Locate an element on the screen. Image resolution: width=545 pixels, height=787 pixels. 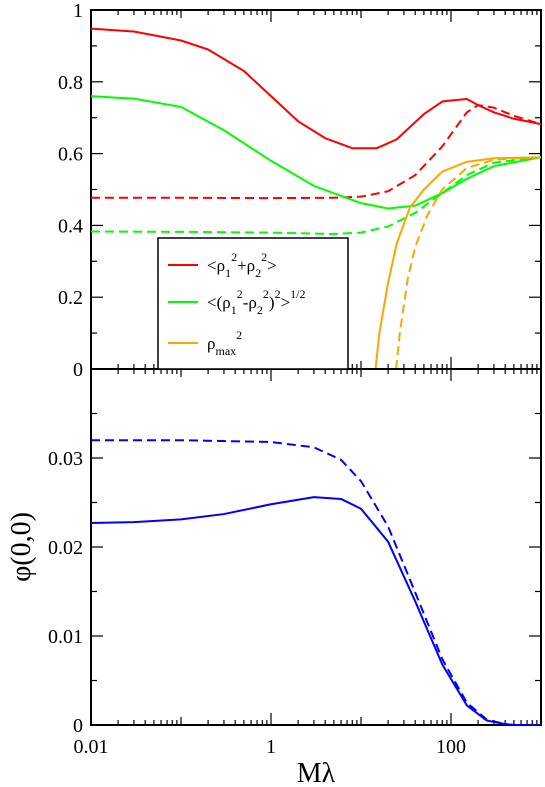
legend-box is located at coordinates (253, 303).